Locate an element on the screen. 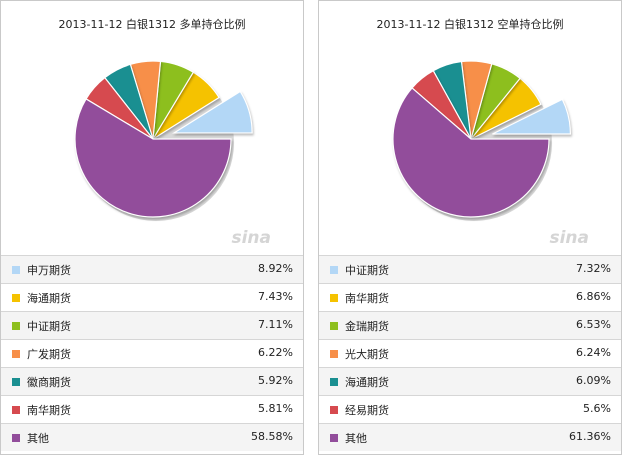 This screenshot has width=624, height=455. legend-name: 金瑞期货 is located at coordinates (367, 326).